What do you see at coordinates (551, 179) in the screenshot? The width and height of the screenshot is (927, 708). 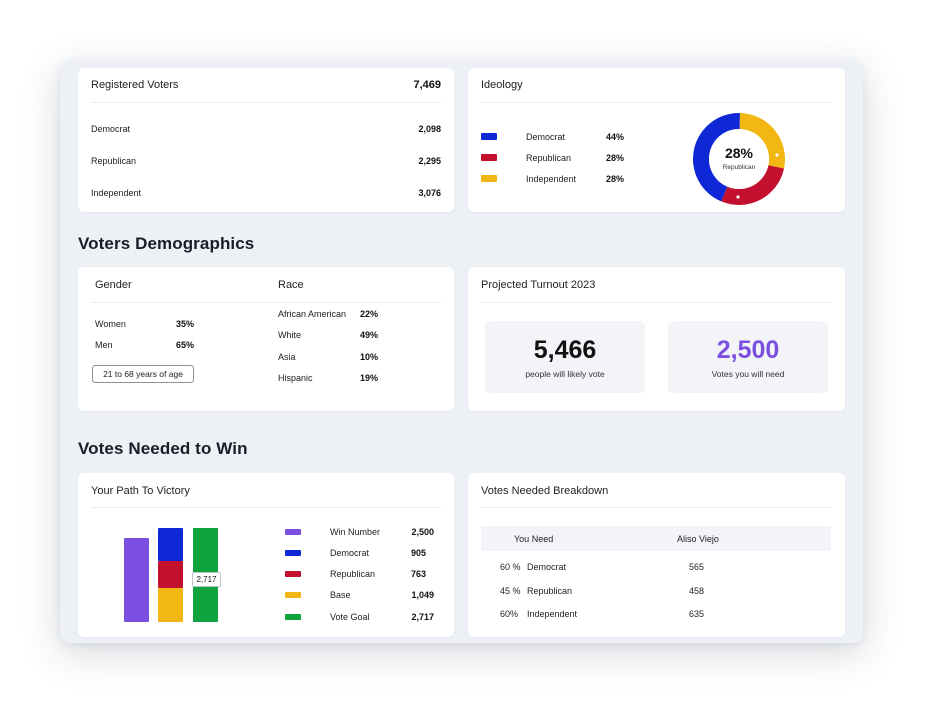 I see `ideology-row-label: Independent` at bounding box center [551, 179].